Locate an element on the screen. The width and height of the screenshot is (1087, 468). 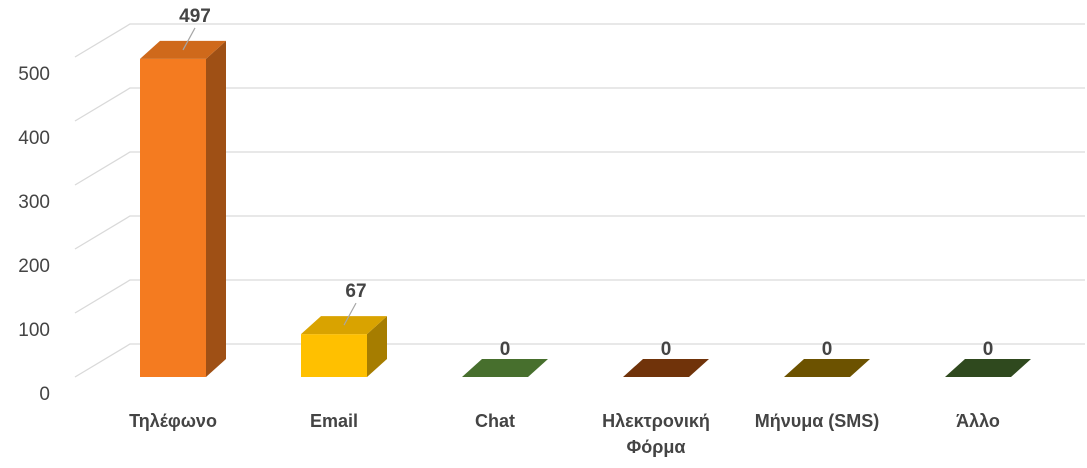
data-label: 497 is located at coordinates (195, 16).